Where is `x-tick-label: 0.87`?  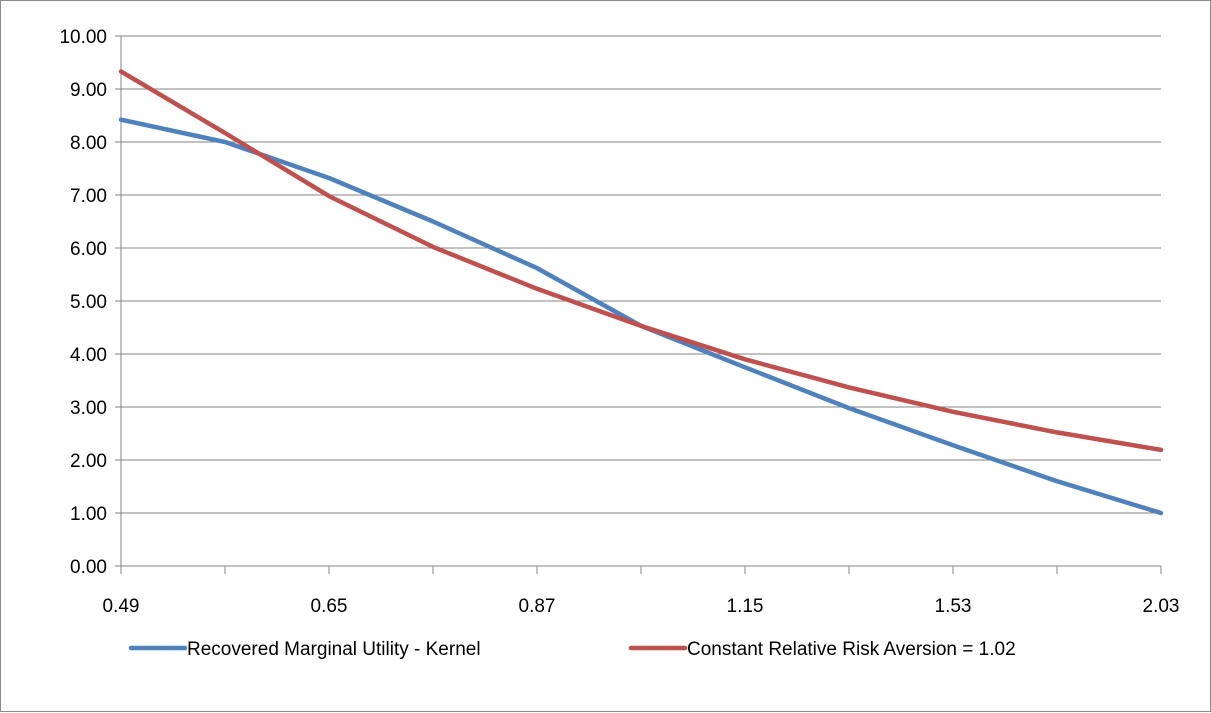
x-tick-label: 0.87 is located at coordinates (537, 606).